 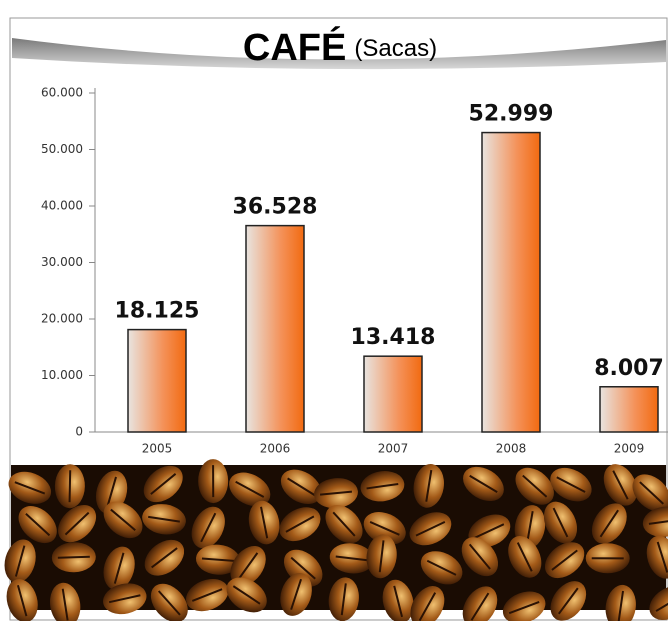 What do you see at coordinates (275, 449) in the screenshot?
I see `x-tick-label: 2006` at bounding box center [275, 449].